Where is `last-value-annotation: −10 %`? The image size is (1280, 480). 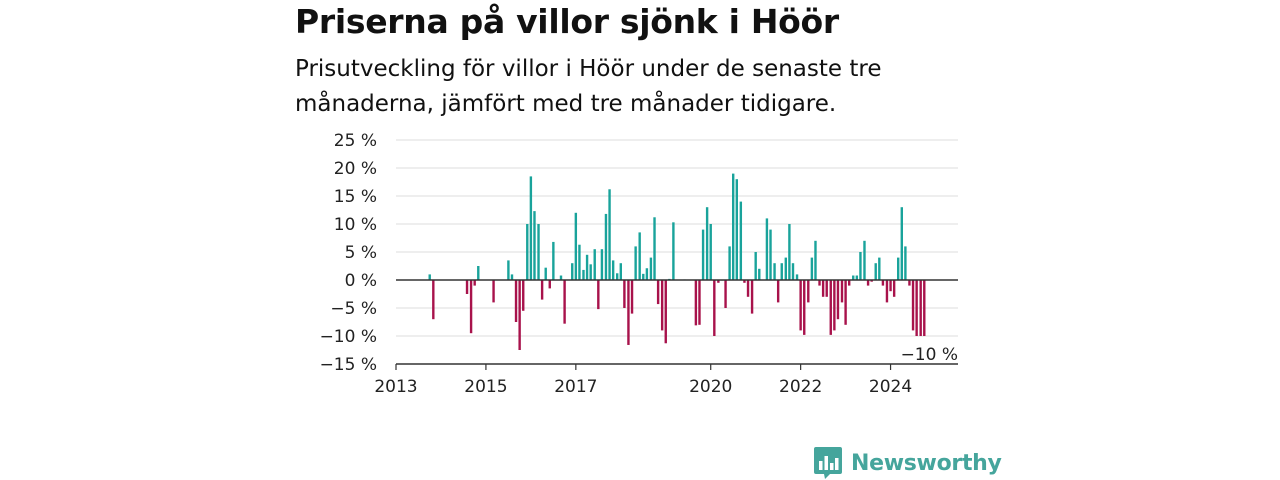 last-value-annotation: −10 % is located at coordinates (929, 355).